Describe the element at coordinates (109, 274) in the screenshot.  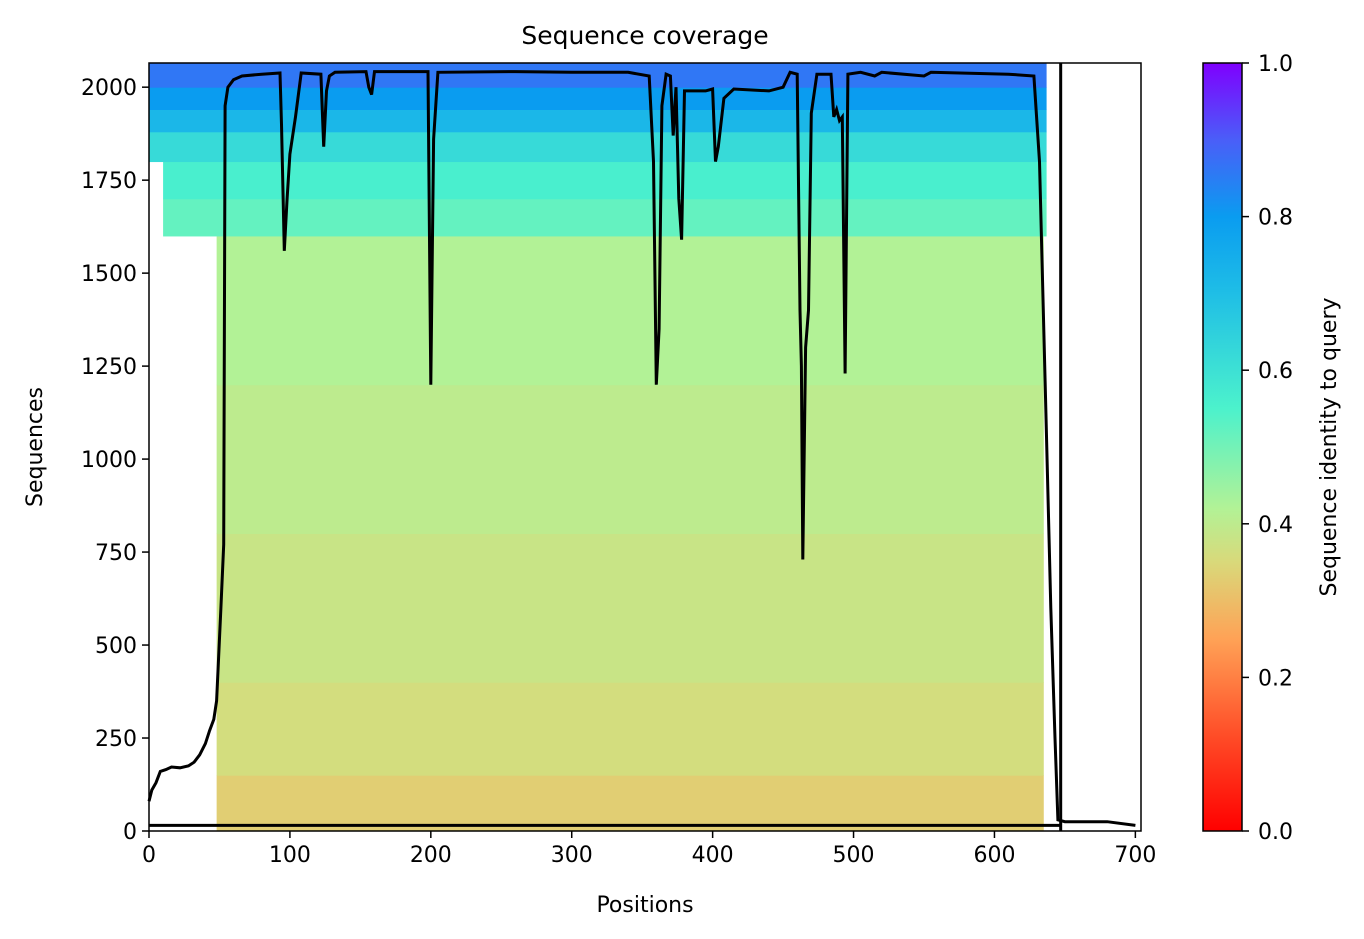
I see `y-tick-label: 1500` at that location.